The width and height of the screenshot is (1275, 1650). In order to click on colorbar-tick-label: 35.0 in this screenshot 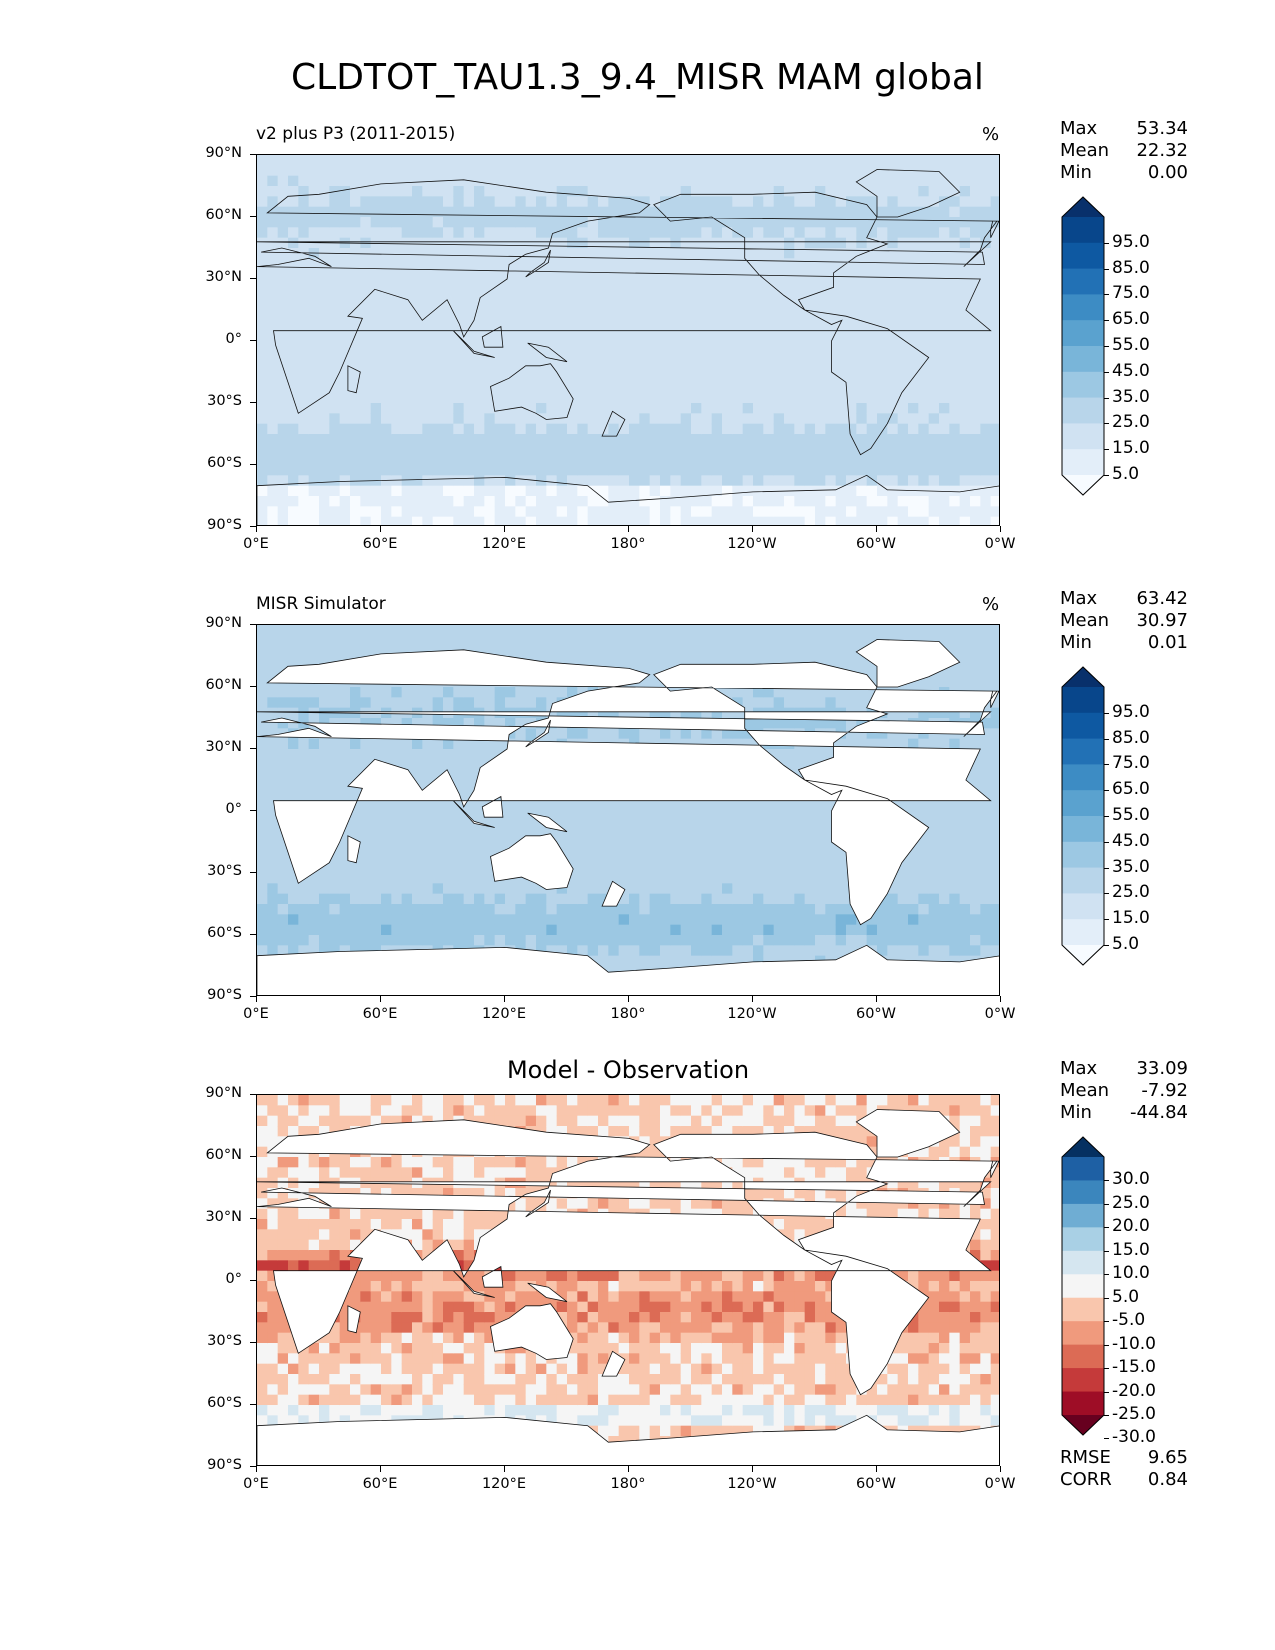, I will do `click(1131, 396)`.